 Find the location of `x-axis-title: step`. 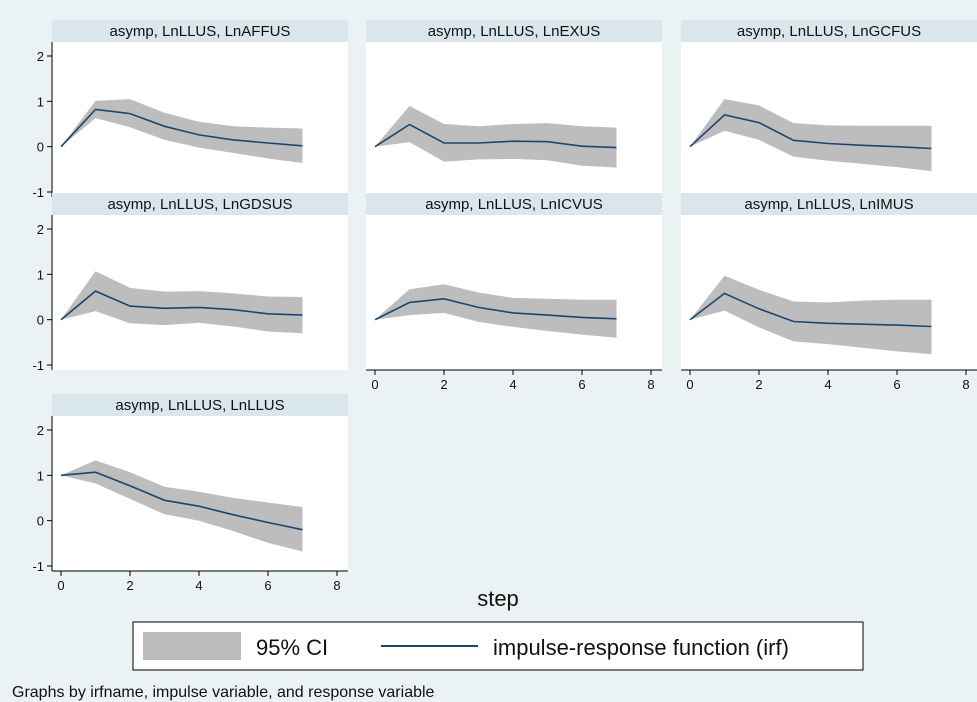

x-axis-title: step is located at coordinates (498, 598).